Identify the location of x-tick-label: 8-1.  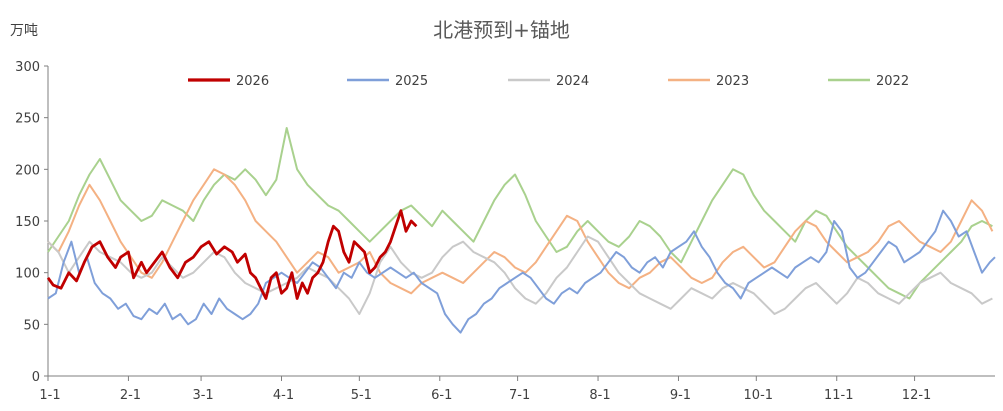
(599, 395).